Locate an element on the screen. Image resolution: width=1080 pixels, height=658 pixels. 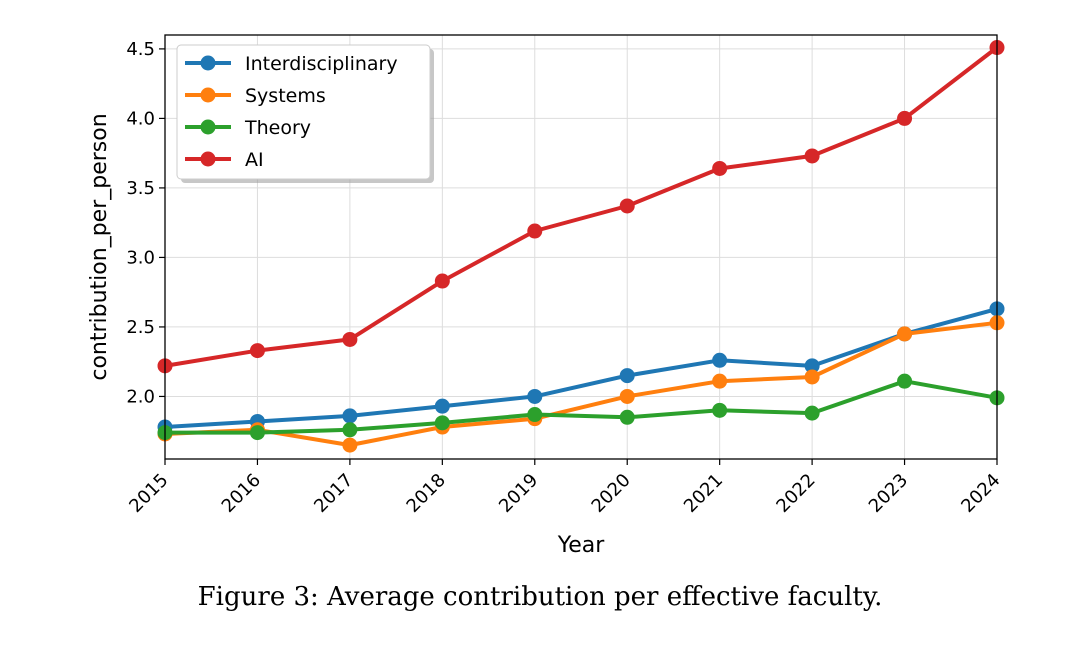
legend-label-ai: AI is located at coordinates (254, 160).